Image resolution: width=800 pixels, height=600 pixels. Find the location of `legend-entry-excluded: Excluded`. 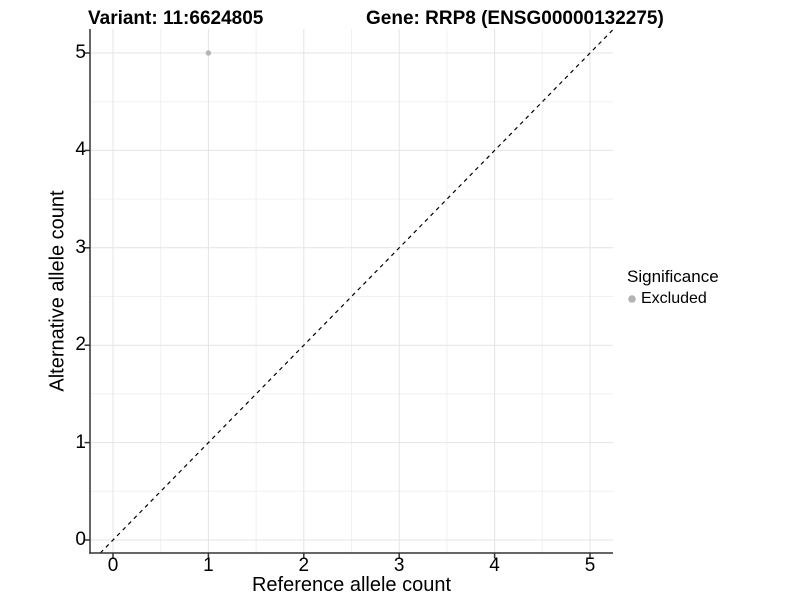

legend-entry-excluded: Excluded is located at coordinates (673, 299).